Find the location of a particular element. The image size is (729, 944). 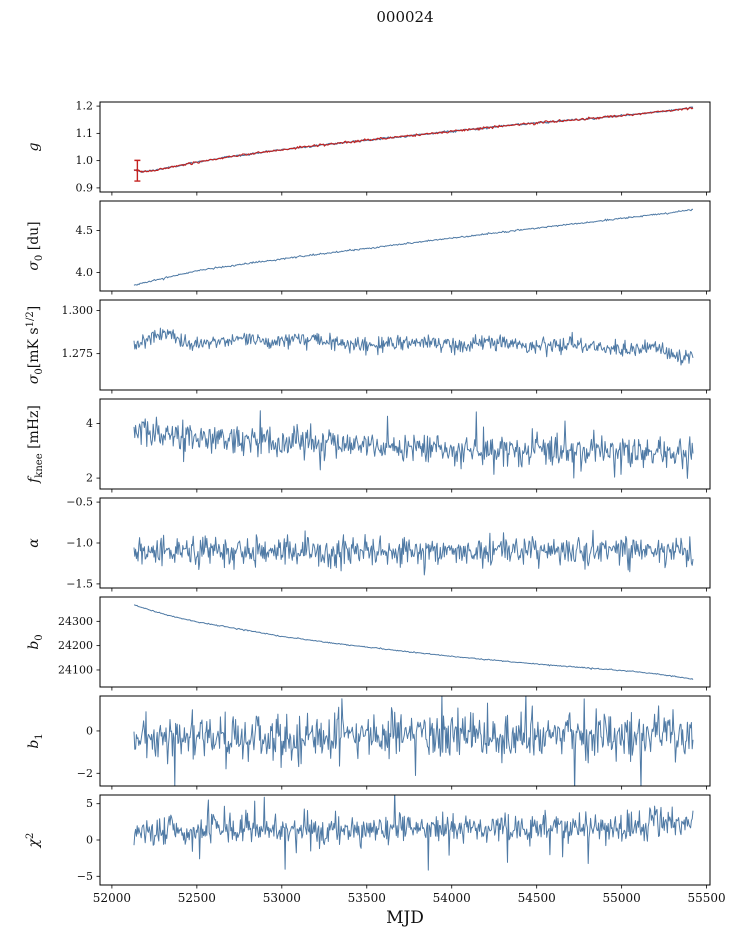

series-sigma0-mK is located at coordinates (413, 346).